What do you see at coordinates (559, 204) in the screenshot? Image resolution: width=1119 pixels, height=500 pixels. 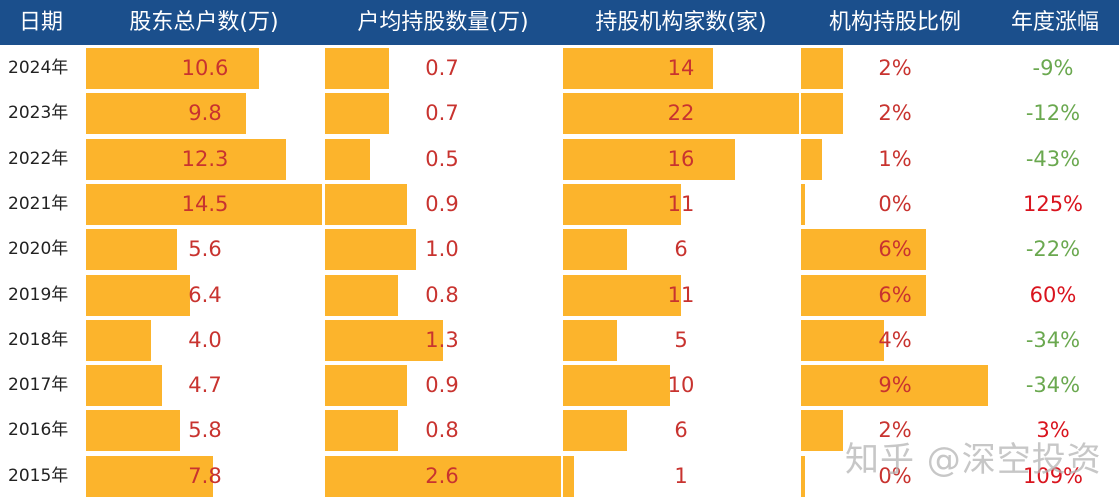 I see `table-row: 2021年 14.5 0.9 11 0% 125%` at bounding box center [559, 204].